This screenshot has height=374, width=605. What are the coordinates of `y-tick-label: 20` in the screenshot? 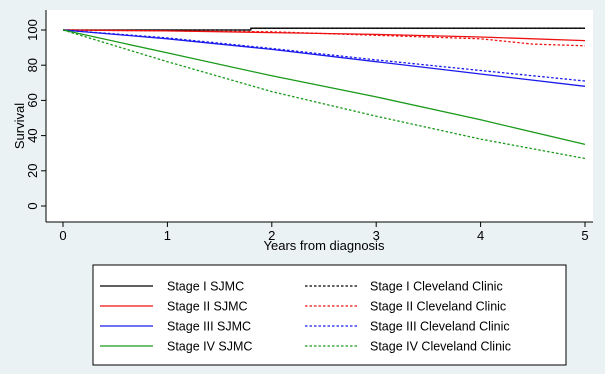 It's located at (32, 171).